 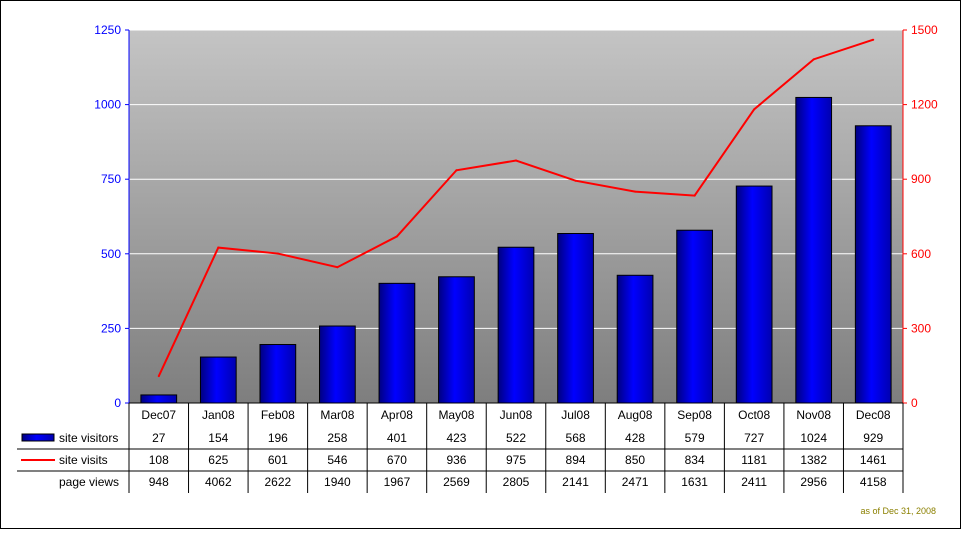 I want to click on point-Aug08, so click(x=635, y=191).